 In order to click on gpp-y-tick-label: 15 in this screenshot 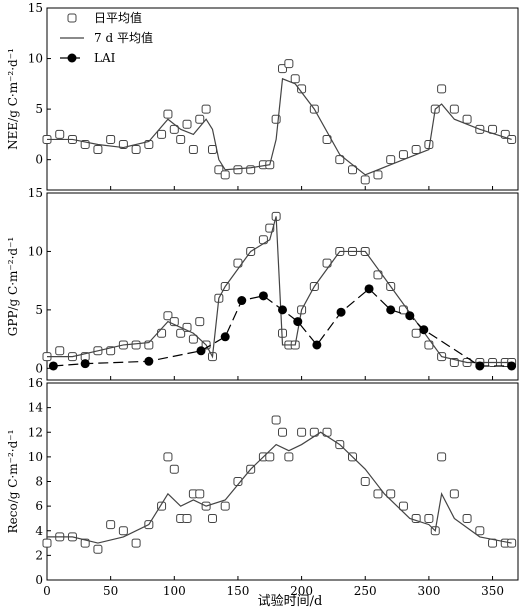, I will do `click(35, 193)`.